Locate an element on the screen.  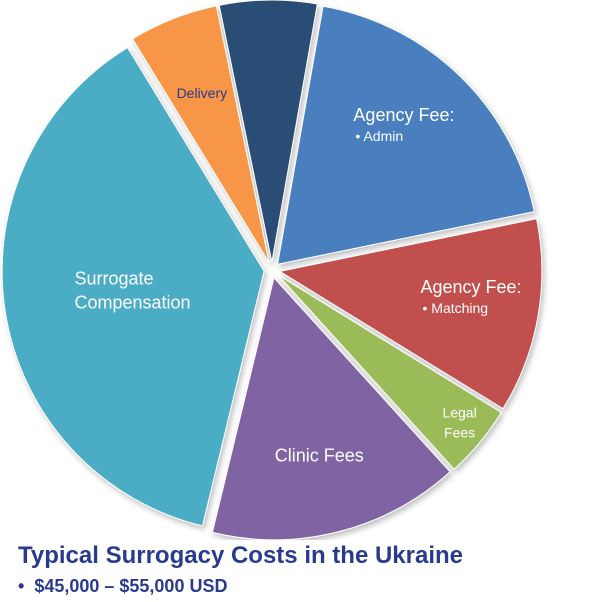
slice-label-delivery: Delivery is located at coordinates (202, 93).